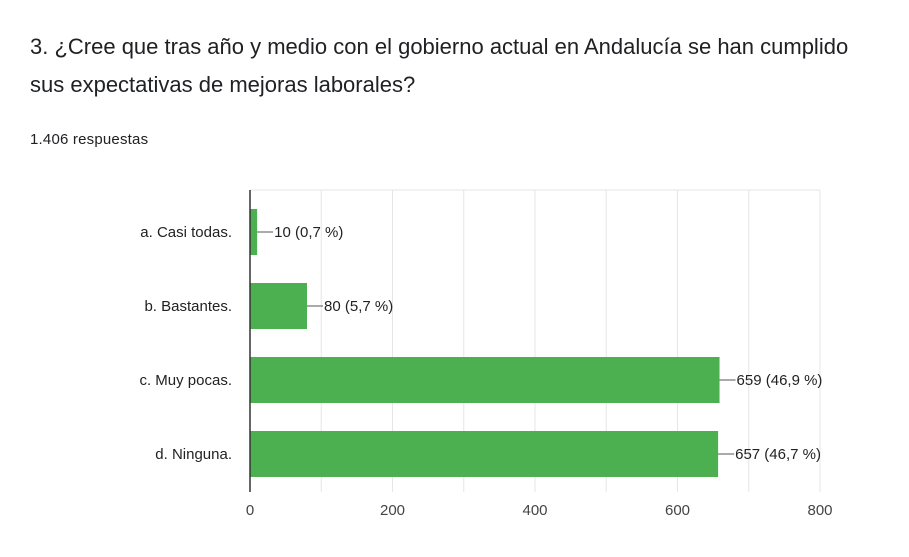 The image size is (909, 557). What do you see at coordinates (358, 306) in the screenshot?
I see `data-label: 80 (5,7 %)` at bounding box center [358, 306].